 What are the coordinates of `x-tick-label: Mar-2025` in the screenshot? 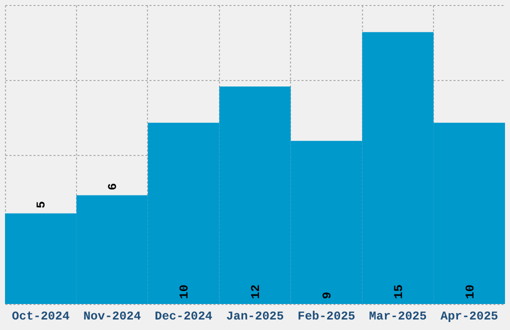 It's located at (398, 317).